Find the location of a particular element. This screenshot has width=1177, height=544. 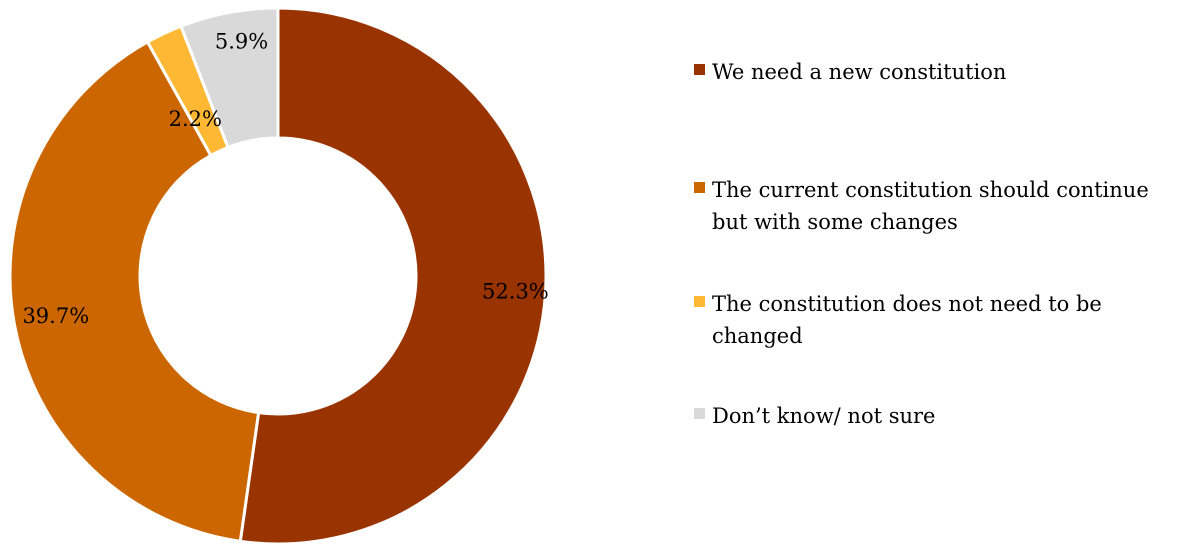

legend-item-3: Don’t know/ not sure is located at coordinates (934, 416).